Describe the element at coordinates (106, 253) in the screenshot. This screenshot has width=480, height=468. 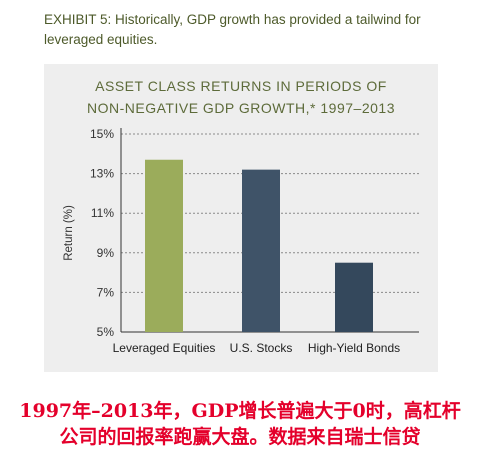
I see `y-tick-label: 9%` at that location.